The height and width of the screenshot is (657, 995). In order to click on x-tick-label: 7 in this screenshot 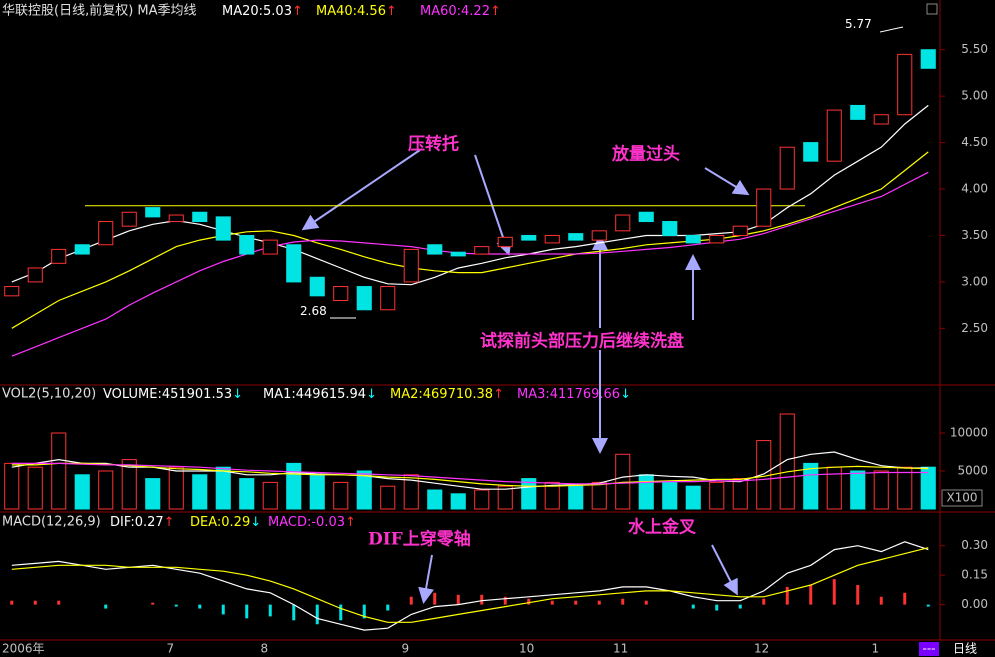, I will do `click(171, 649)`.